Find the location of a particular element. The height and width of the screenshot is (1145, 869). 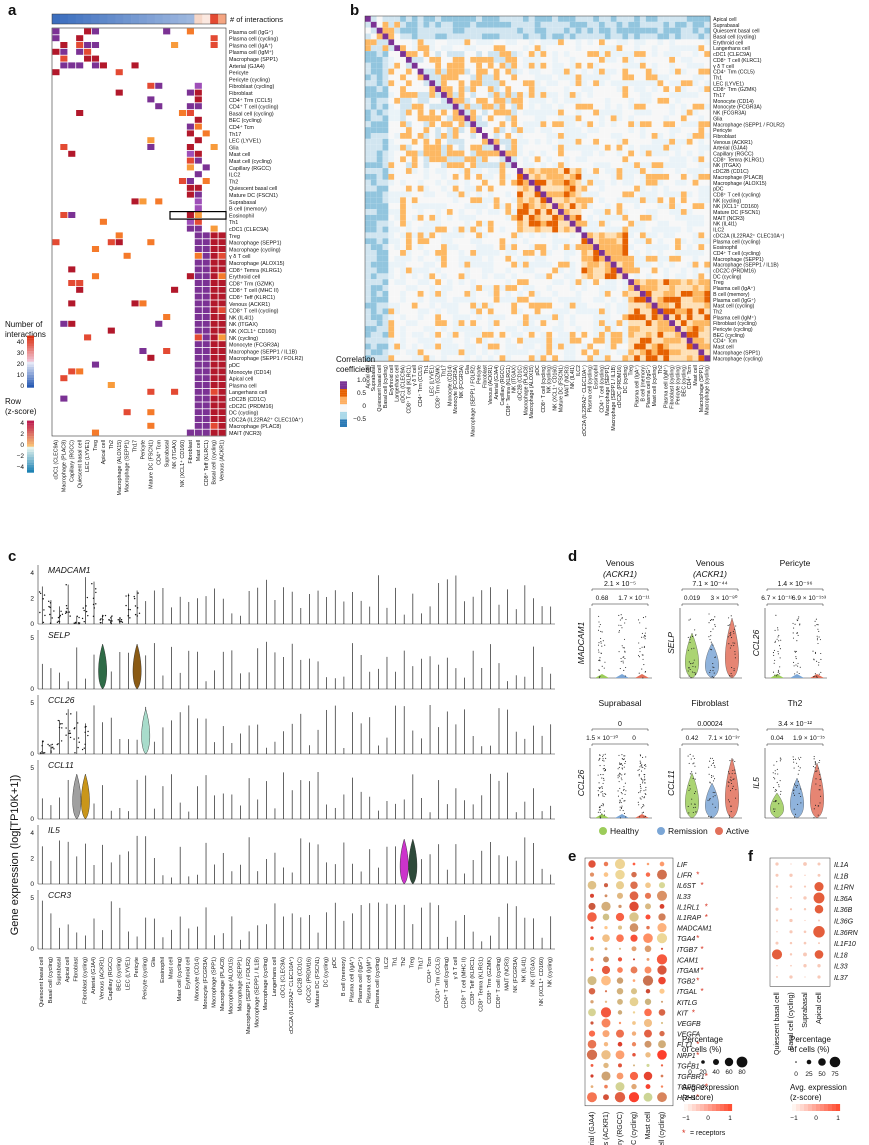

corr-row-label: Th2 is located at coordinates (717, 312).